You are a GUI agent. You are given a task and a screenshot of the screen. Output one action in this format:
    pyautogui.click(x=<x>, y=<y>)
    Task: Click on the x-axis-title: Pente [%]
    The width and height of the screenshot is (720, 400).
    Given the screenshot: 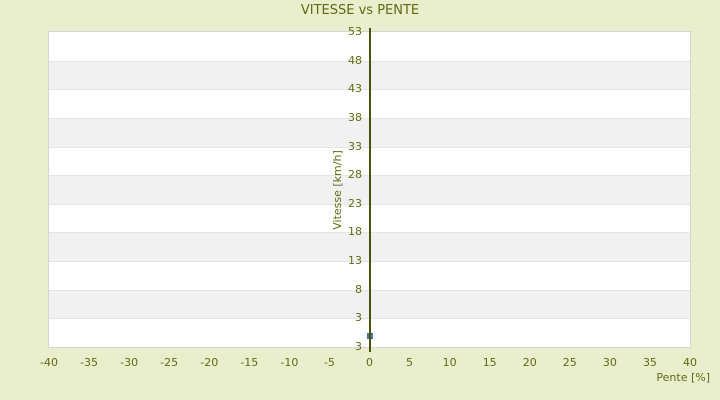 What is the action you would take?
    pyautogui.click(x=683, y=377)
    